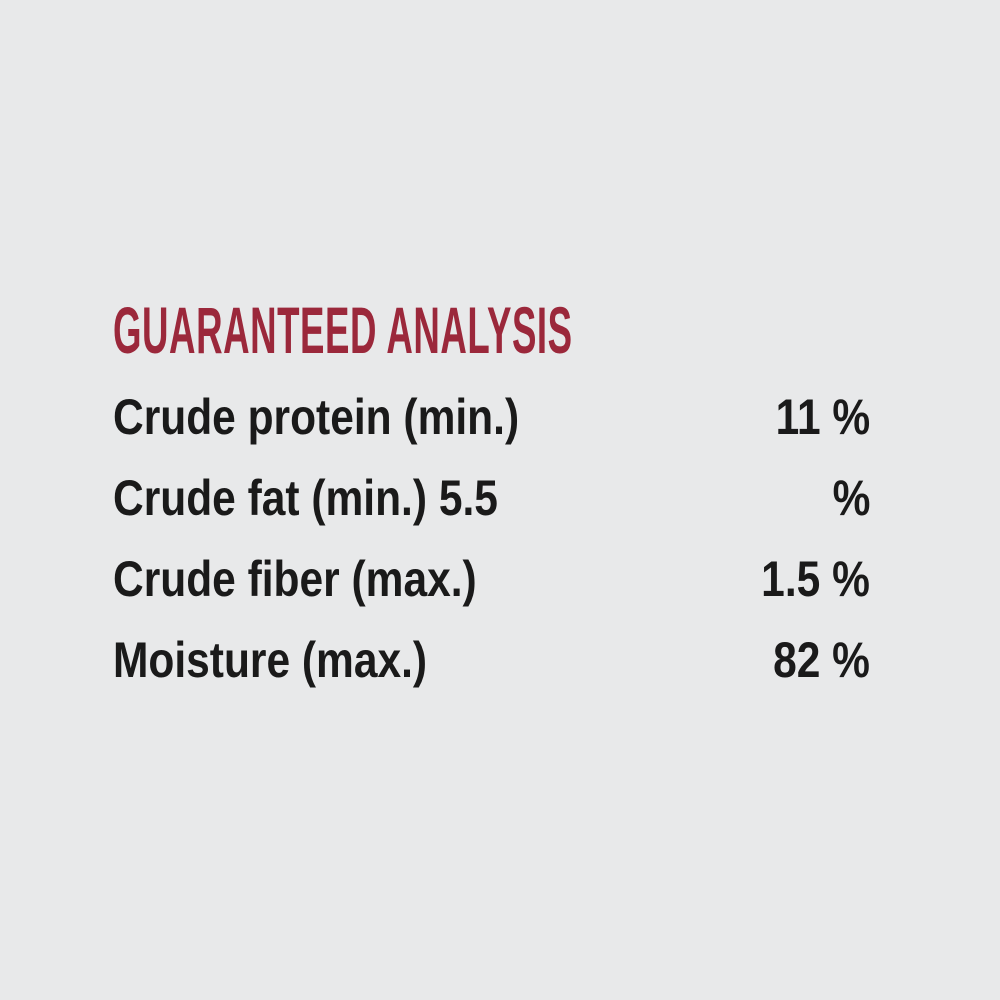  Describe the element at coordinates (815, 579) in the screenshot. I see `row-value: 1.5 %` at that location.